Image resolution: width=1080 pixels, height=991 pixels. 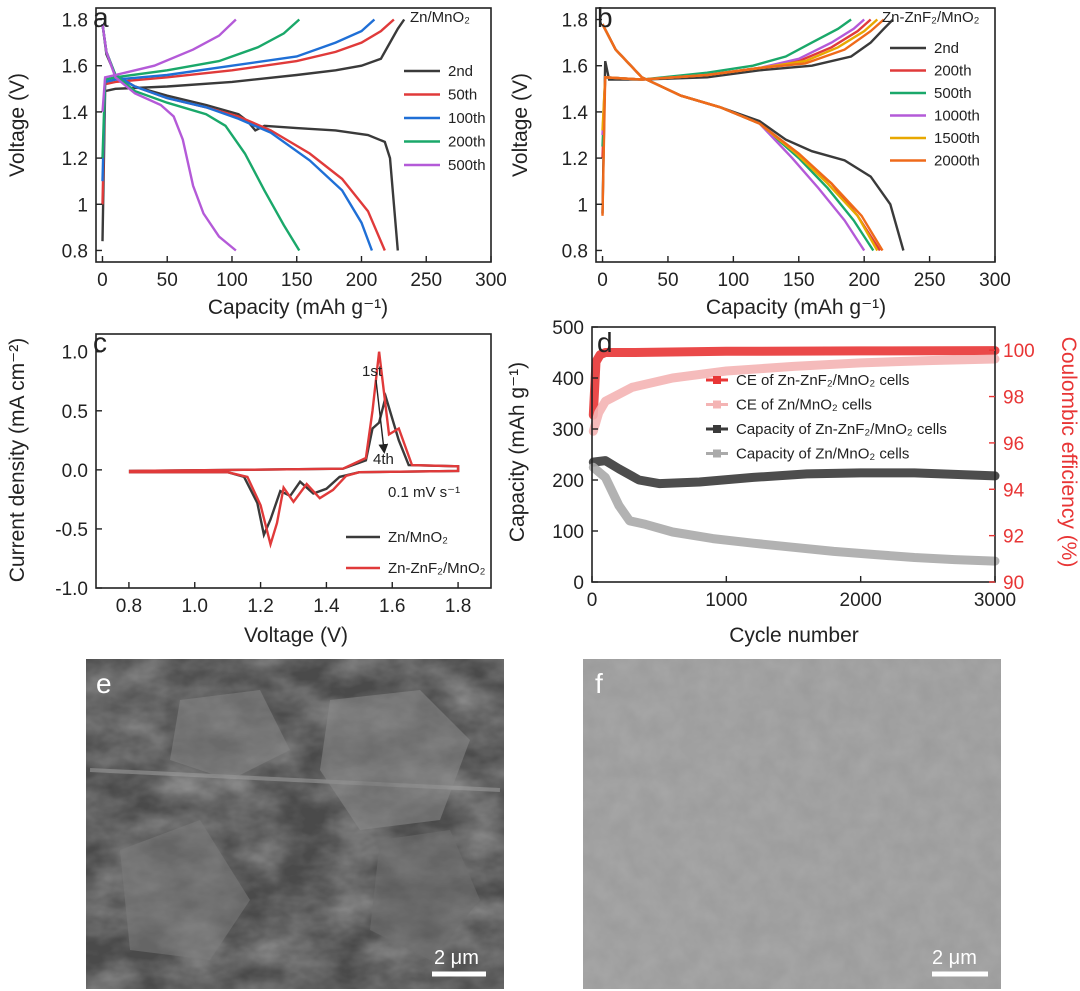 What do you see at coordinates (17, 460) in the screenshot?
I see `panel-c-ylabel: Current density (mA cm⁻²)` at bounding box center [17, 460].